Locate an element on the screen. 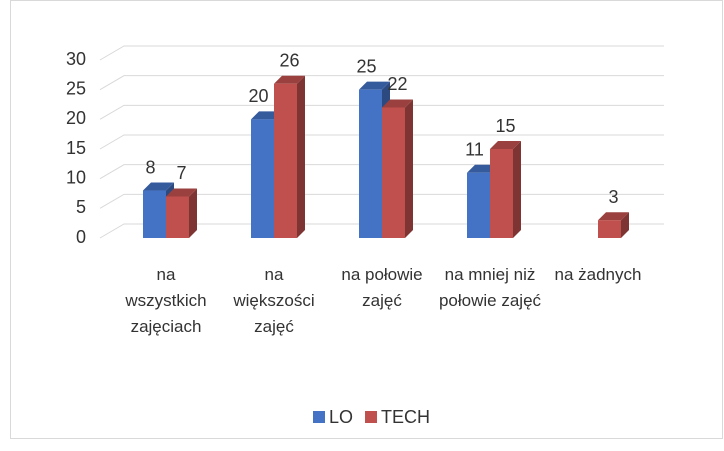  data-label: 26 is located at coordinates (289, 60).